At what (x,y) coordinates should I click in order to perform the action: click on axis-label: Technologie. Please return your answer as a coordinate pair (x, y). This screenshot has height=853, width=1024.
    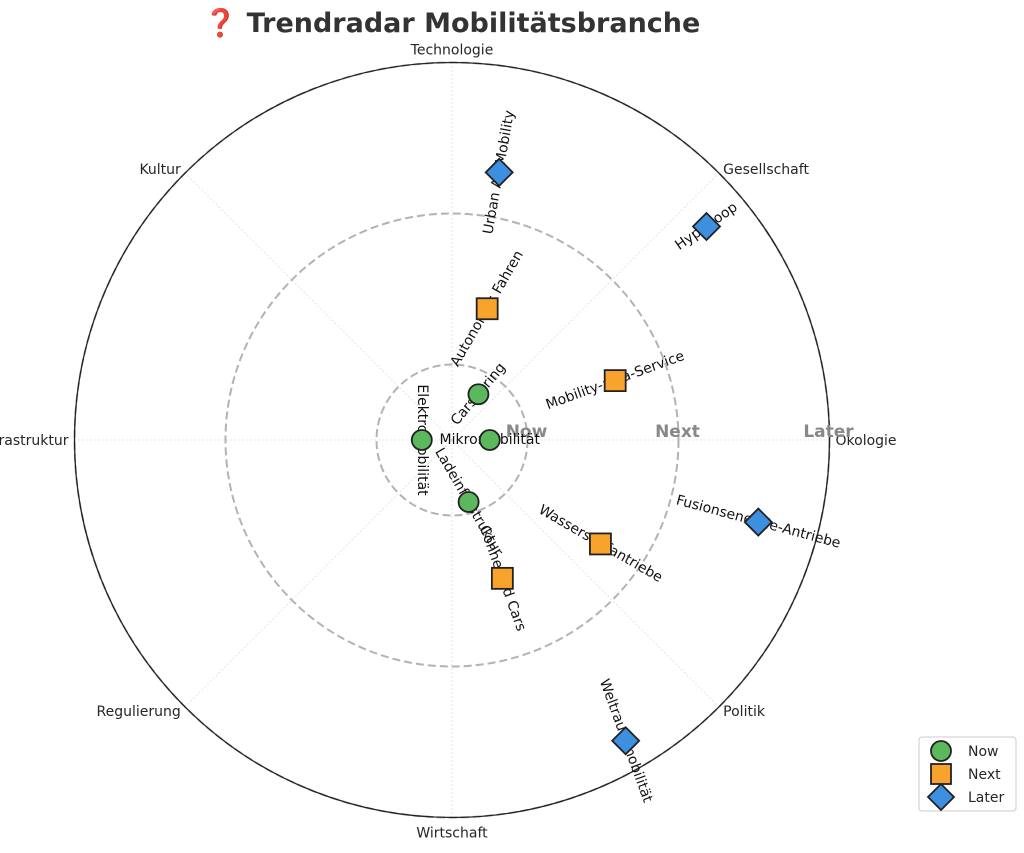
    Looking at the image, I should click on (452, 51).